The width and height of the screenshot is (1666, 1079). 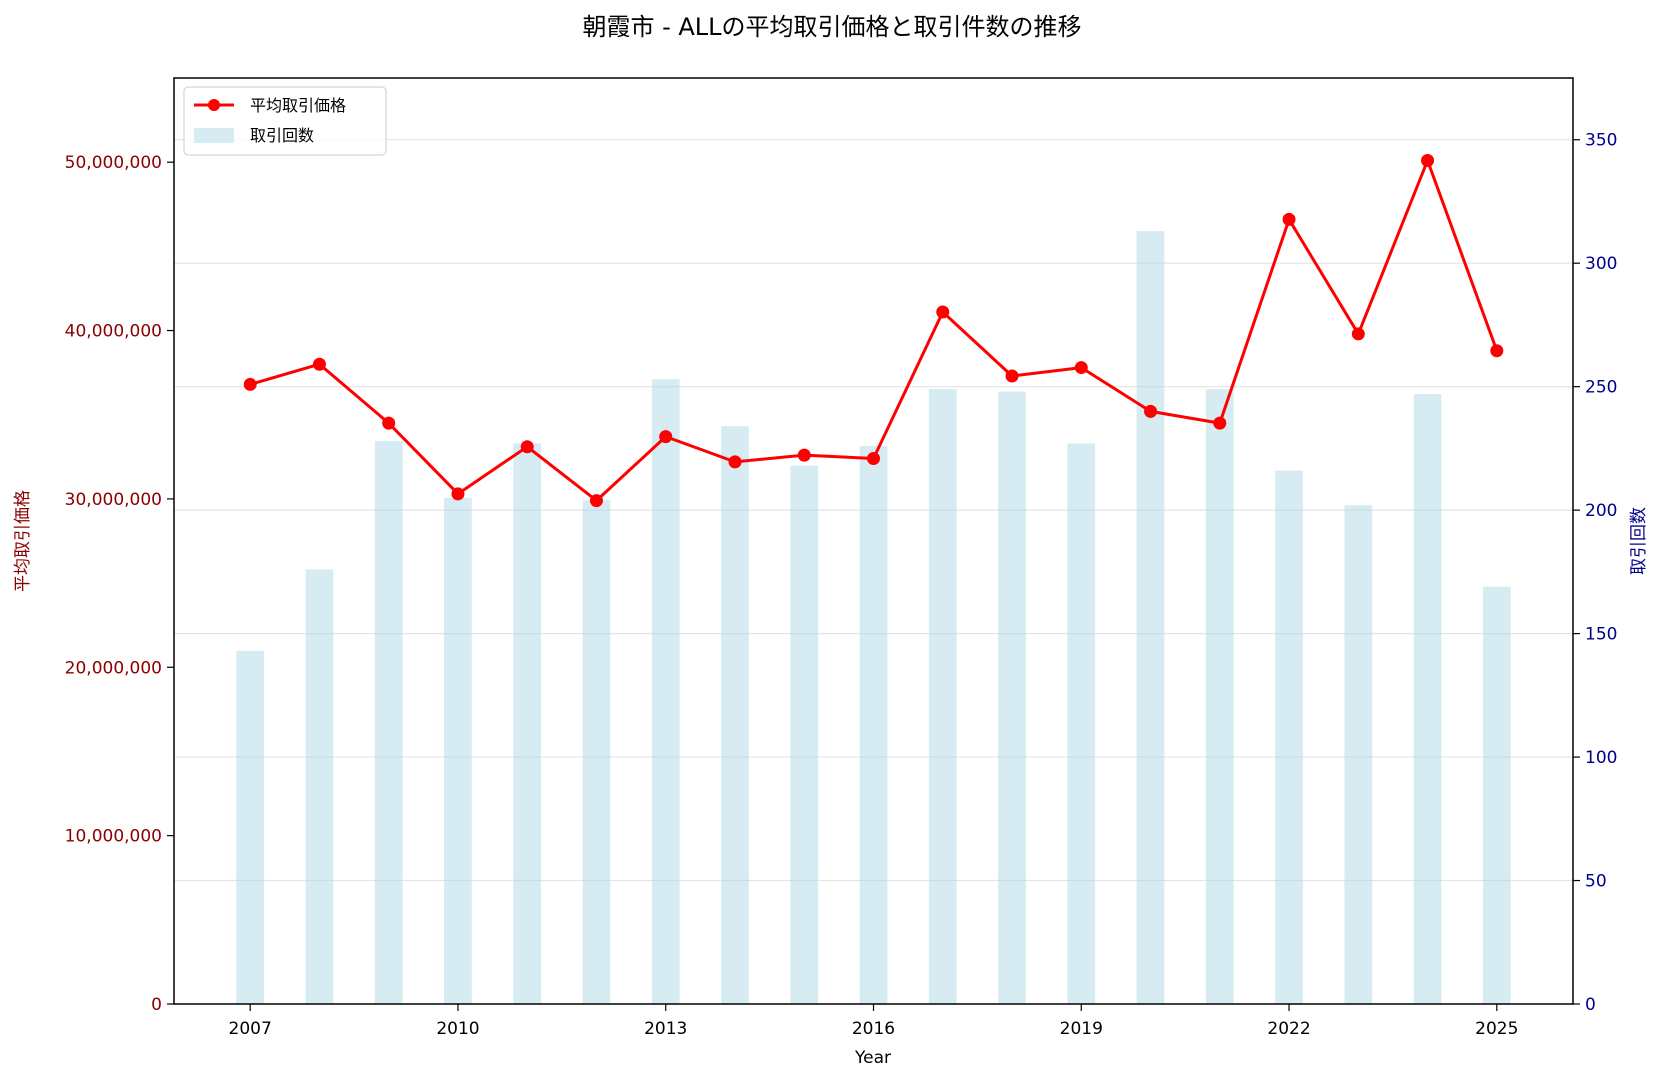 I want to click on price-point-2007, so click(x=250, y=384).